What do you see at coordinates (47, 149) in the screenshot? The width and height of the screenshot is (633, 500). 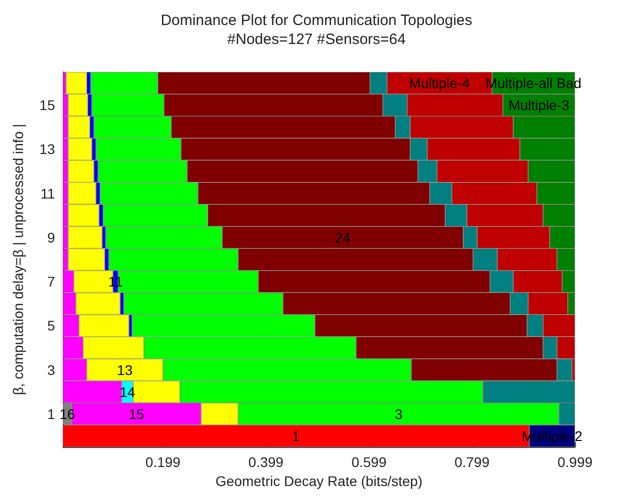 I see `y-tick-label: 13` at bounding box center [47, 149].